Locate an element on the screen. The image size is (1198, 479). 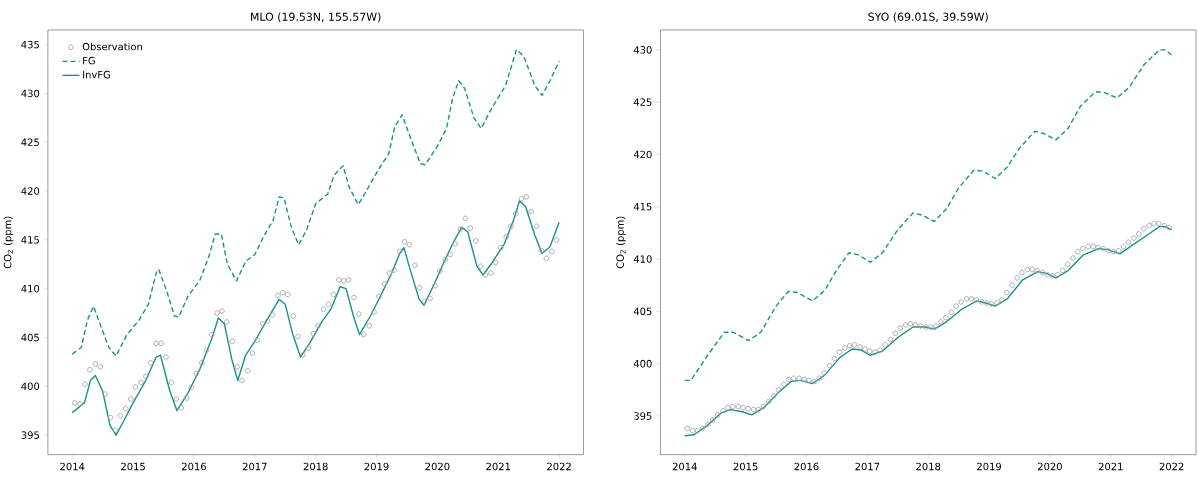
chart-title: SYO (69.01S, 39.59W) is located at coordinates (928, 17).